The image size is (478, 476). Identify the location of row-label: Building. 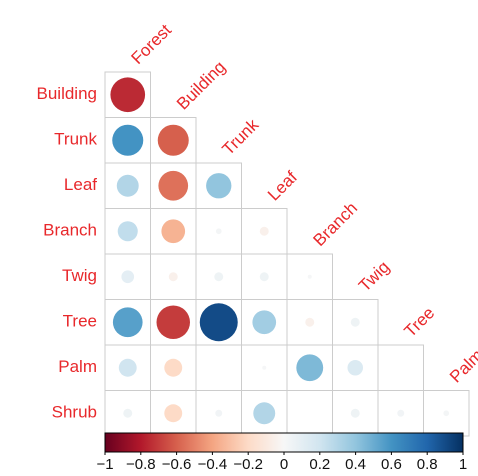
(67, 93).